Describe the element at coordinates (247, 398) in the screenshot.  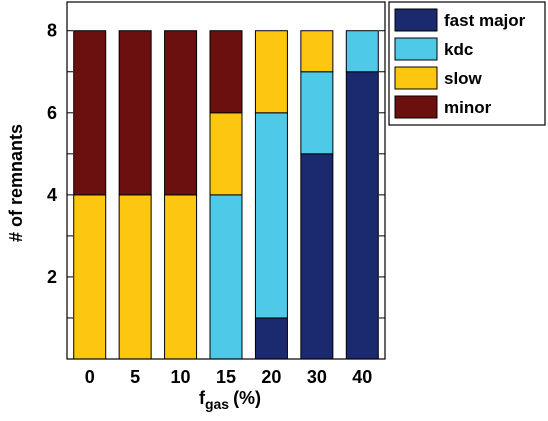
I see `x-axis-label-unit: (%)` at that location.